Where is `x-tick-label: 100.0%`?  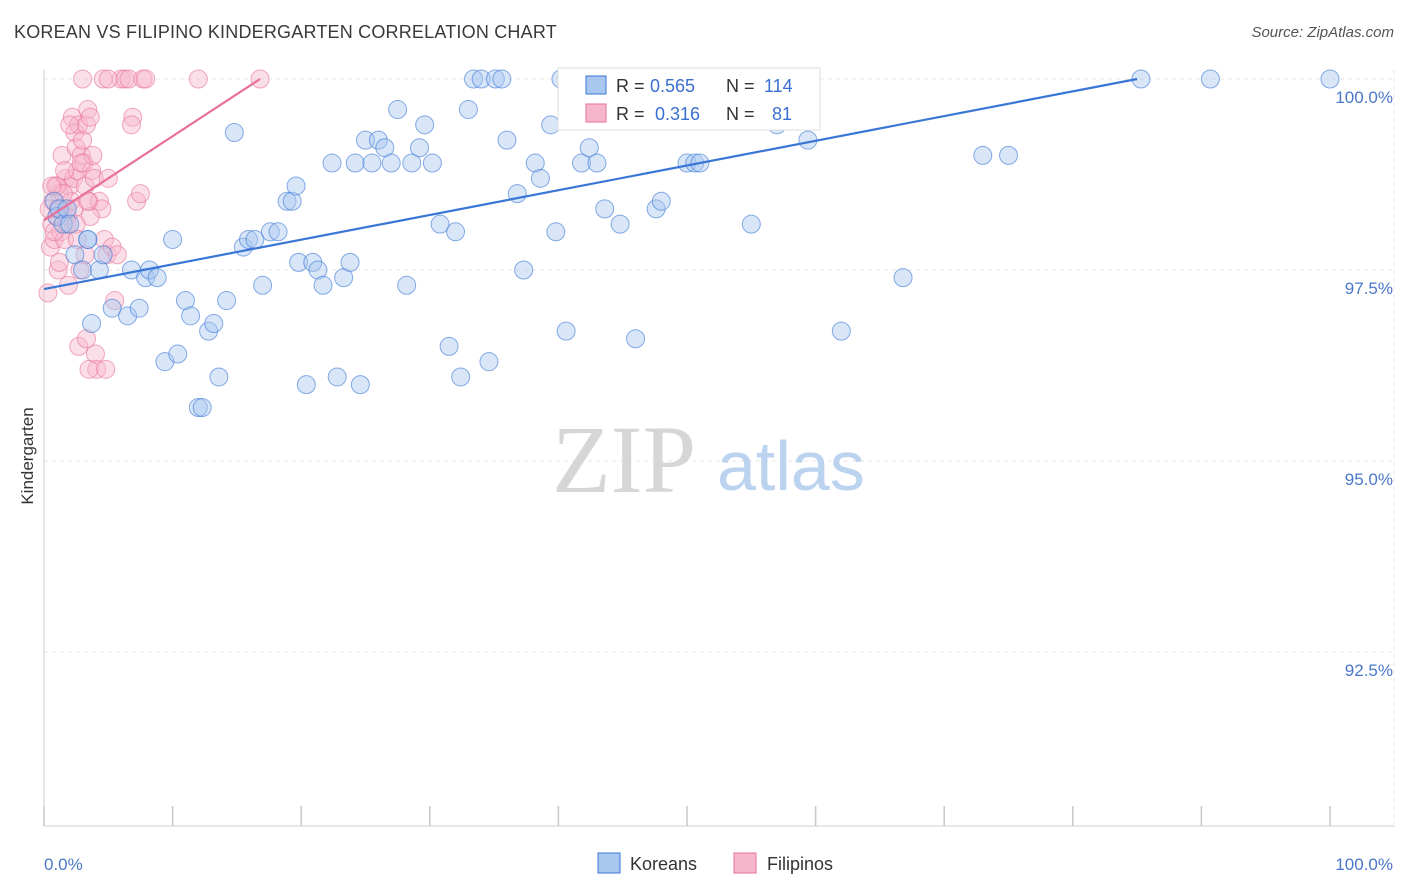 x-tick-label: 100.0% is located at coordinates (1364, 864).